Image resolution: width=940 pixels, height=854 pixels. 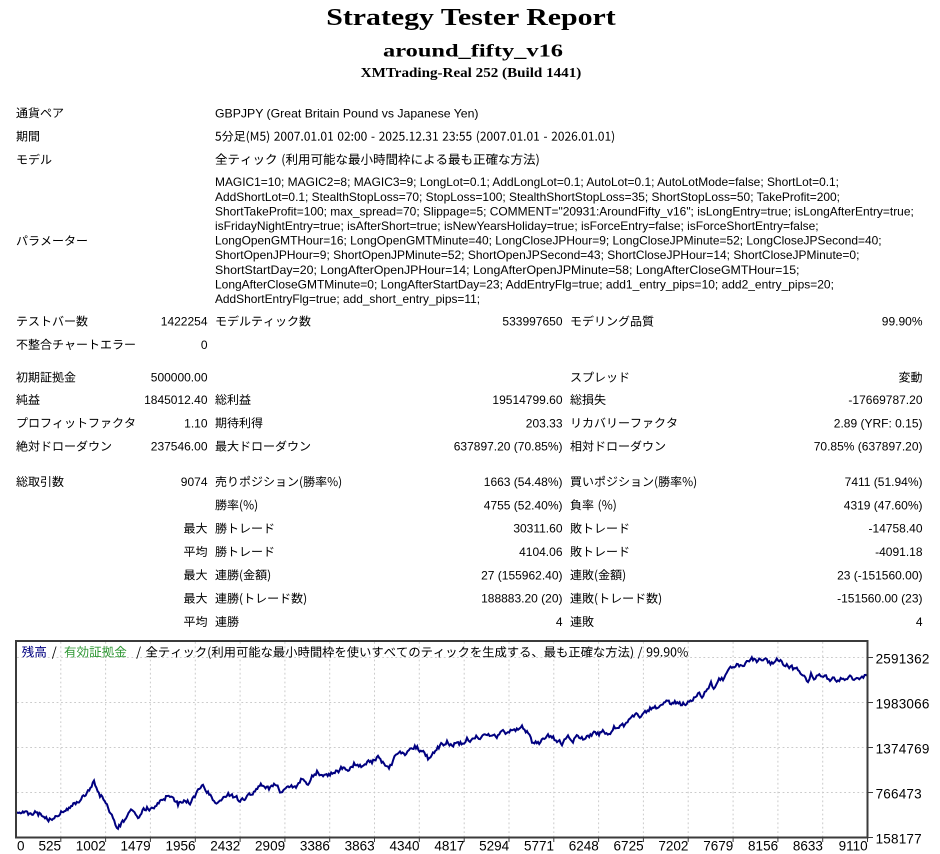 What do you see at coordinates (899, 793) in the screenshot?
I see `svg-text: 766473` at bounding box center [899, 793].